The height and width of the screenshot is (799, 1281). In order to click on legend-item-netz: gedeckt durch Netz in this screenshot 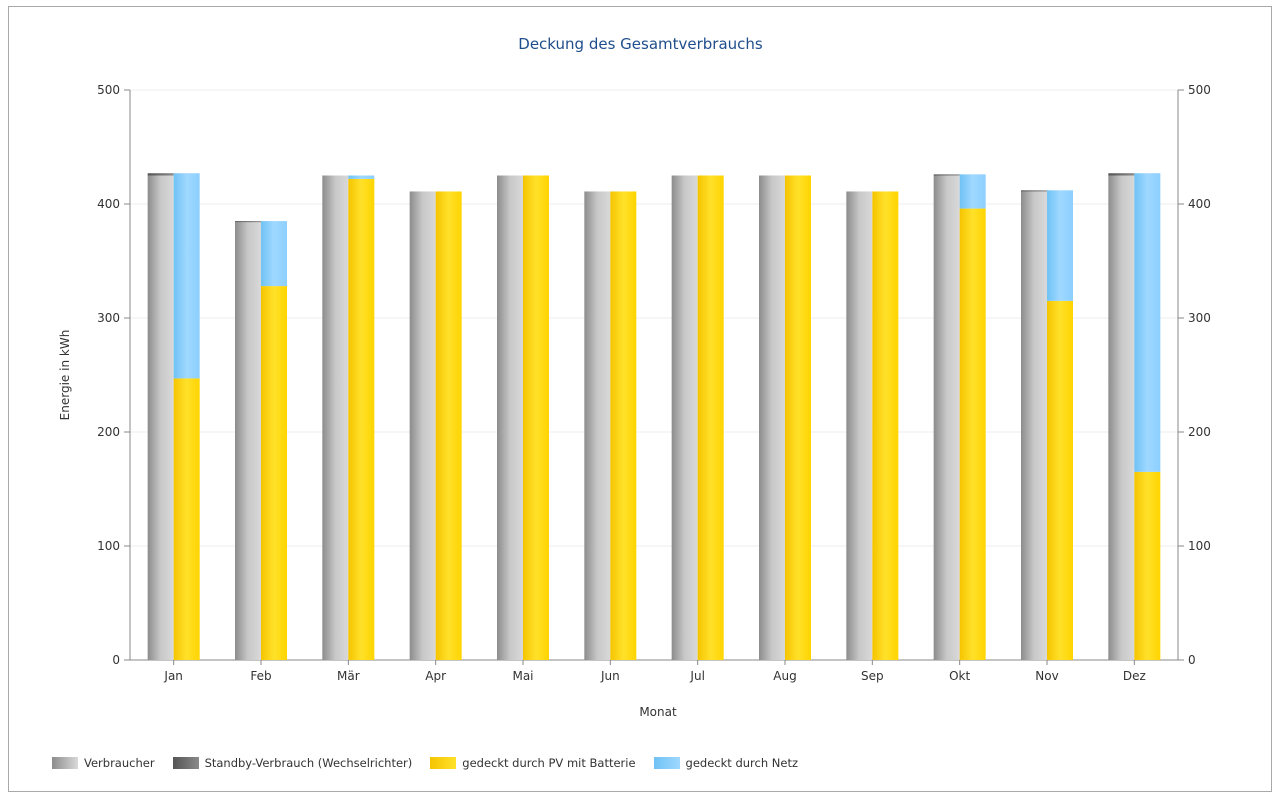, I will do `click(725, 763)`.